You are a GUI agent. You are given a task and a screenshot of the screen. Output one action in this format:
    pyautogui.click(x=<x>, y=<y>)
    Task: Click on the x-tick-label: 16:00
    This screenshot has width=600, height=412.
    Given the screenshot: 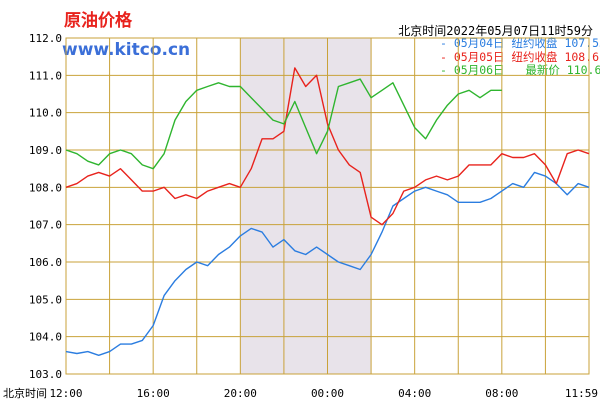 What is the action you would take?
    pyautogui.click(x=153, y=393)
    